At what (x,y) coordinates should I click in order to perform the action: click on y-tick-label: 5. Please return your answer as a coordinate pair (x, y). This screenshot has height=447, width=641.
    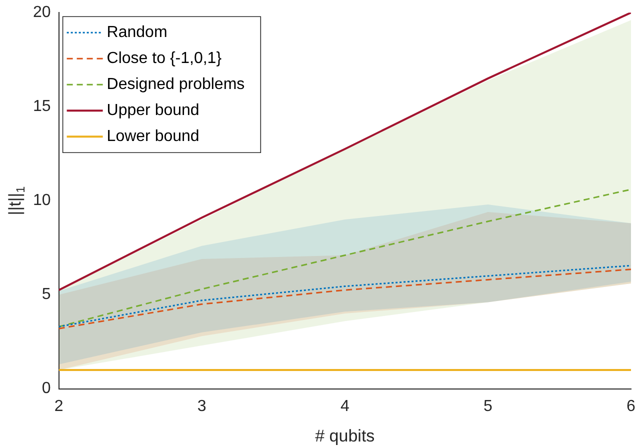
    Looking at the image, I should click on (46, 295).